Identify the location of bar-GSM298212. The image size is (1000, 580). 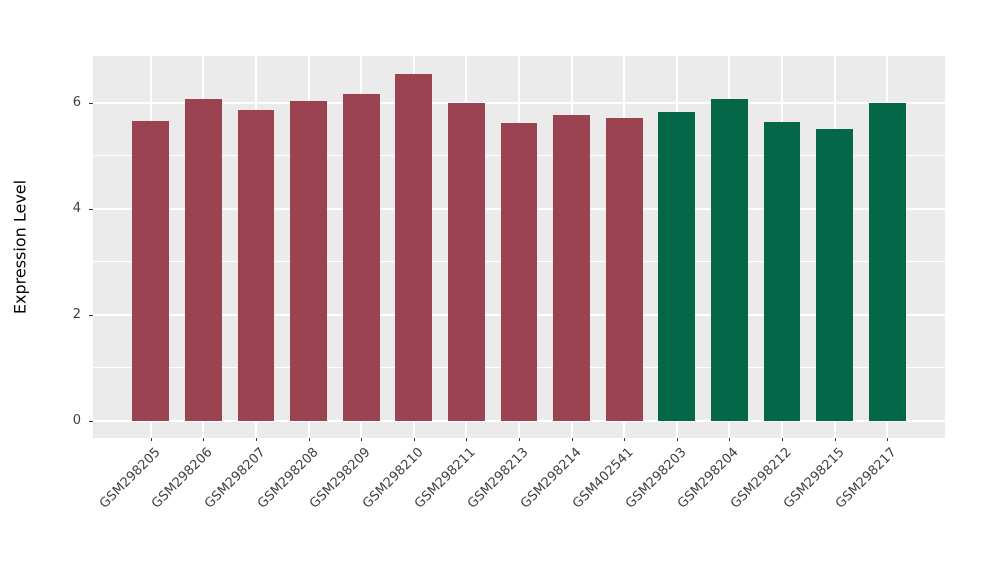
(782, 271).